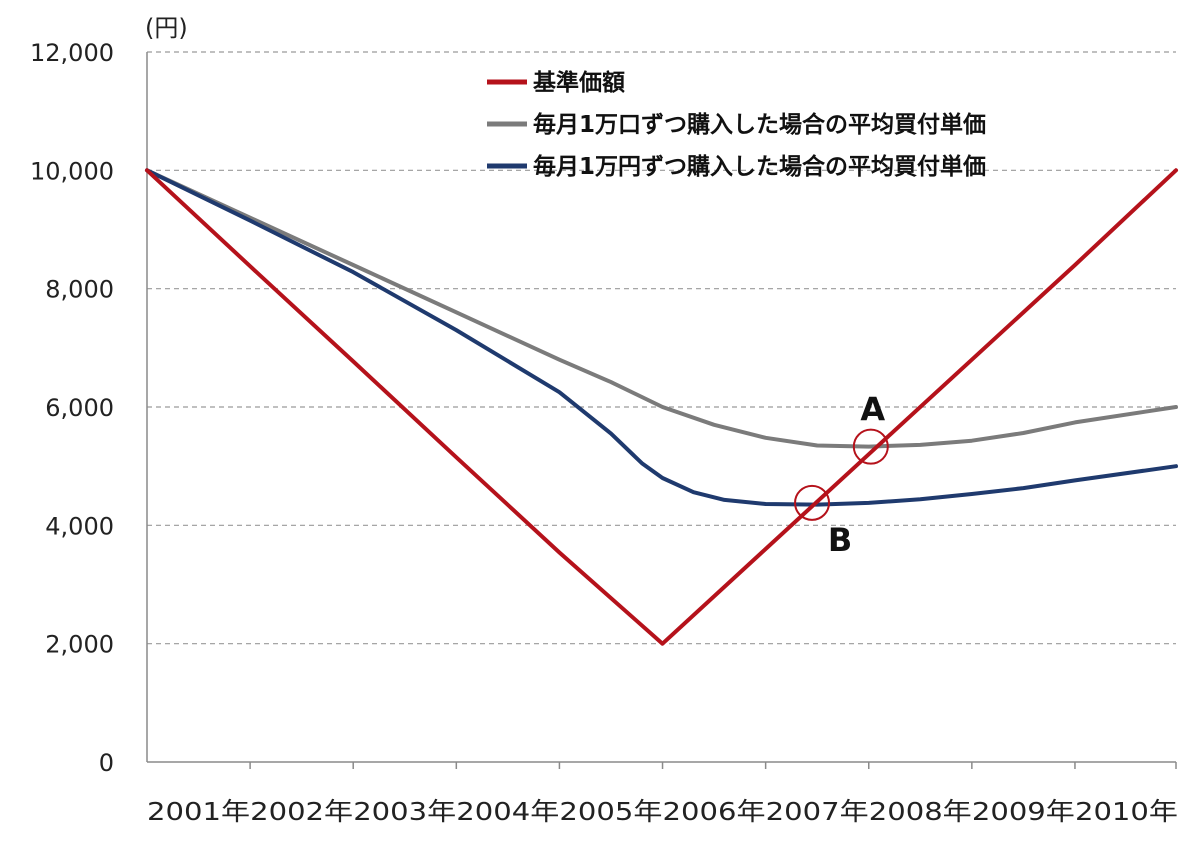 This screenshot has height=844, width=1200. Describe the element at coordinates (507, 811) in the screenshot. I see `x-tick-label: 2004年` at that location.